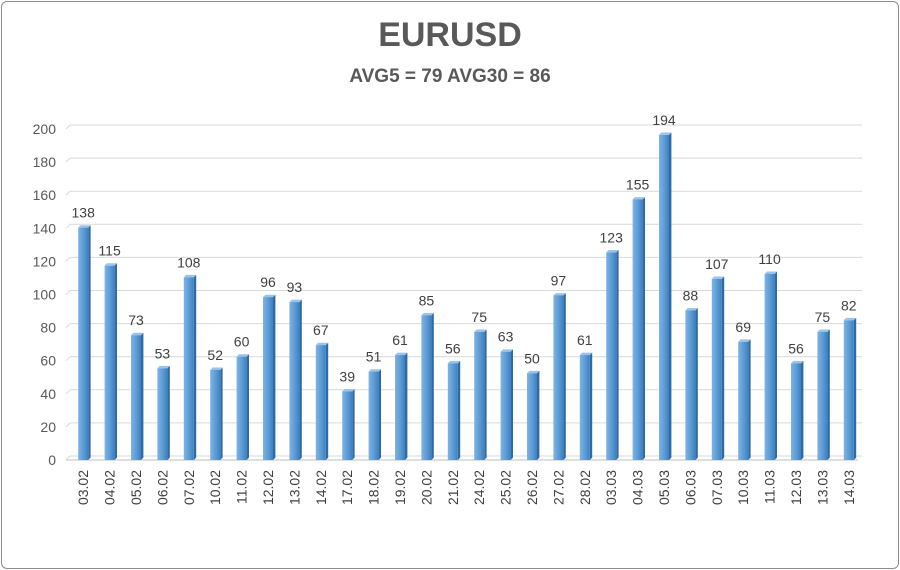 This screenshot has width=900, height=570. Describe the element at coordinates (743, 327) in the screenshot. I see `data-label: 69` at that location.